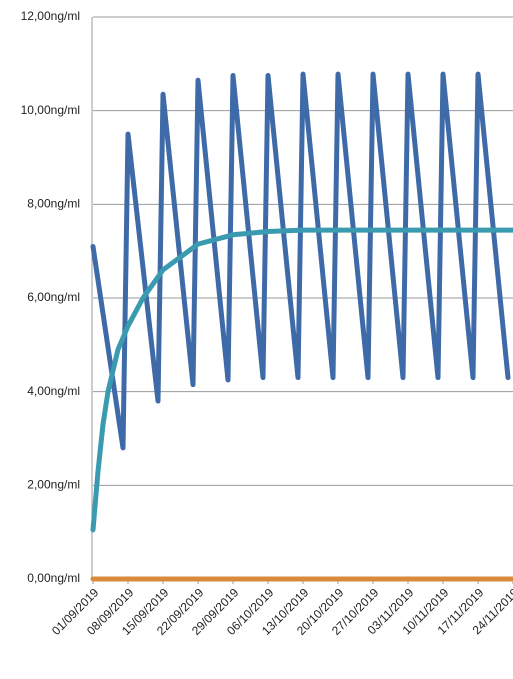  What do you see at coordinates (53, 204) in the screenshot?
I see `y-tick-label: 8,00ng/ml` at bounding box center [53, 204].